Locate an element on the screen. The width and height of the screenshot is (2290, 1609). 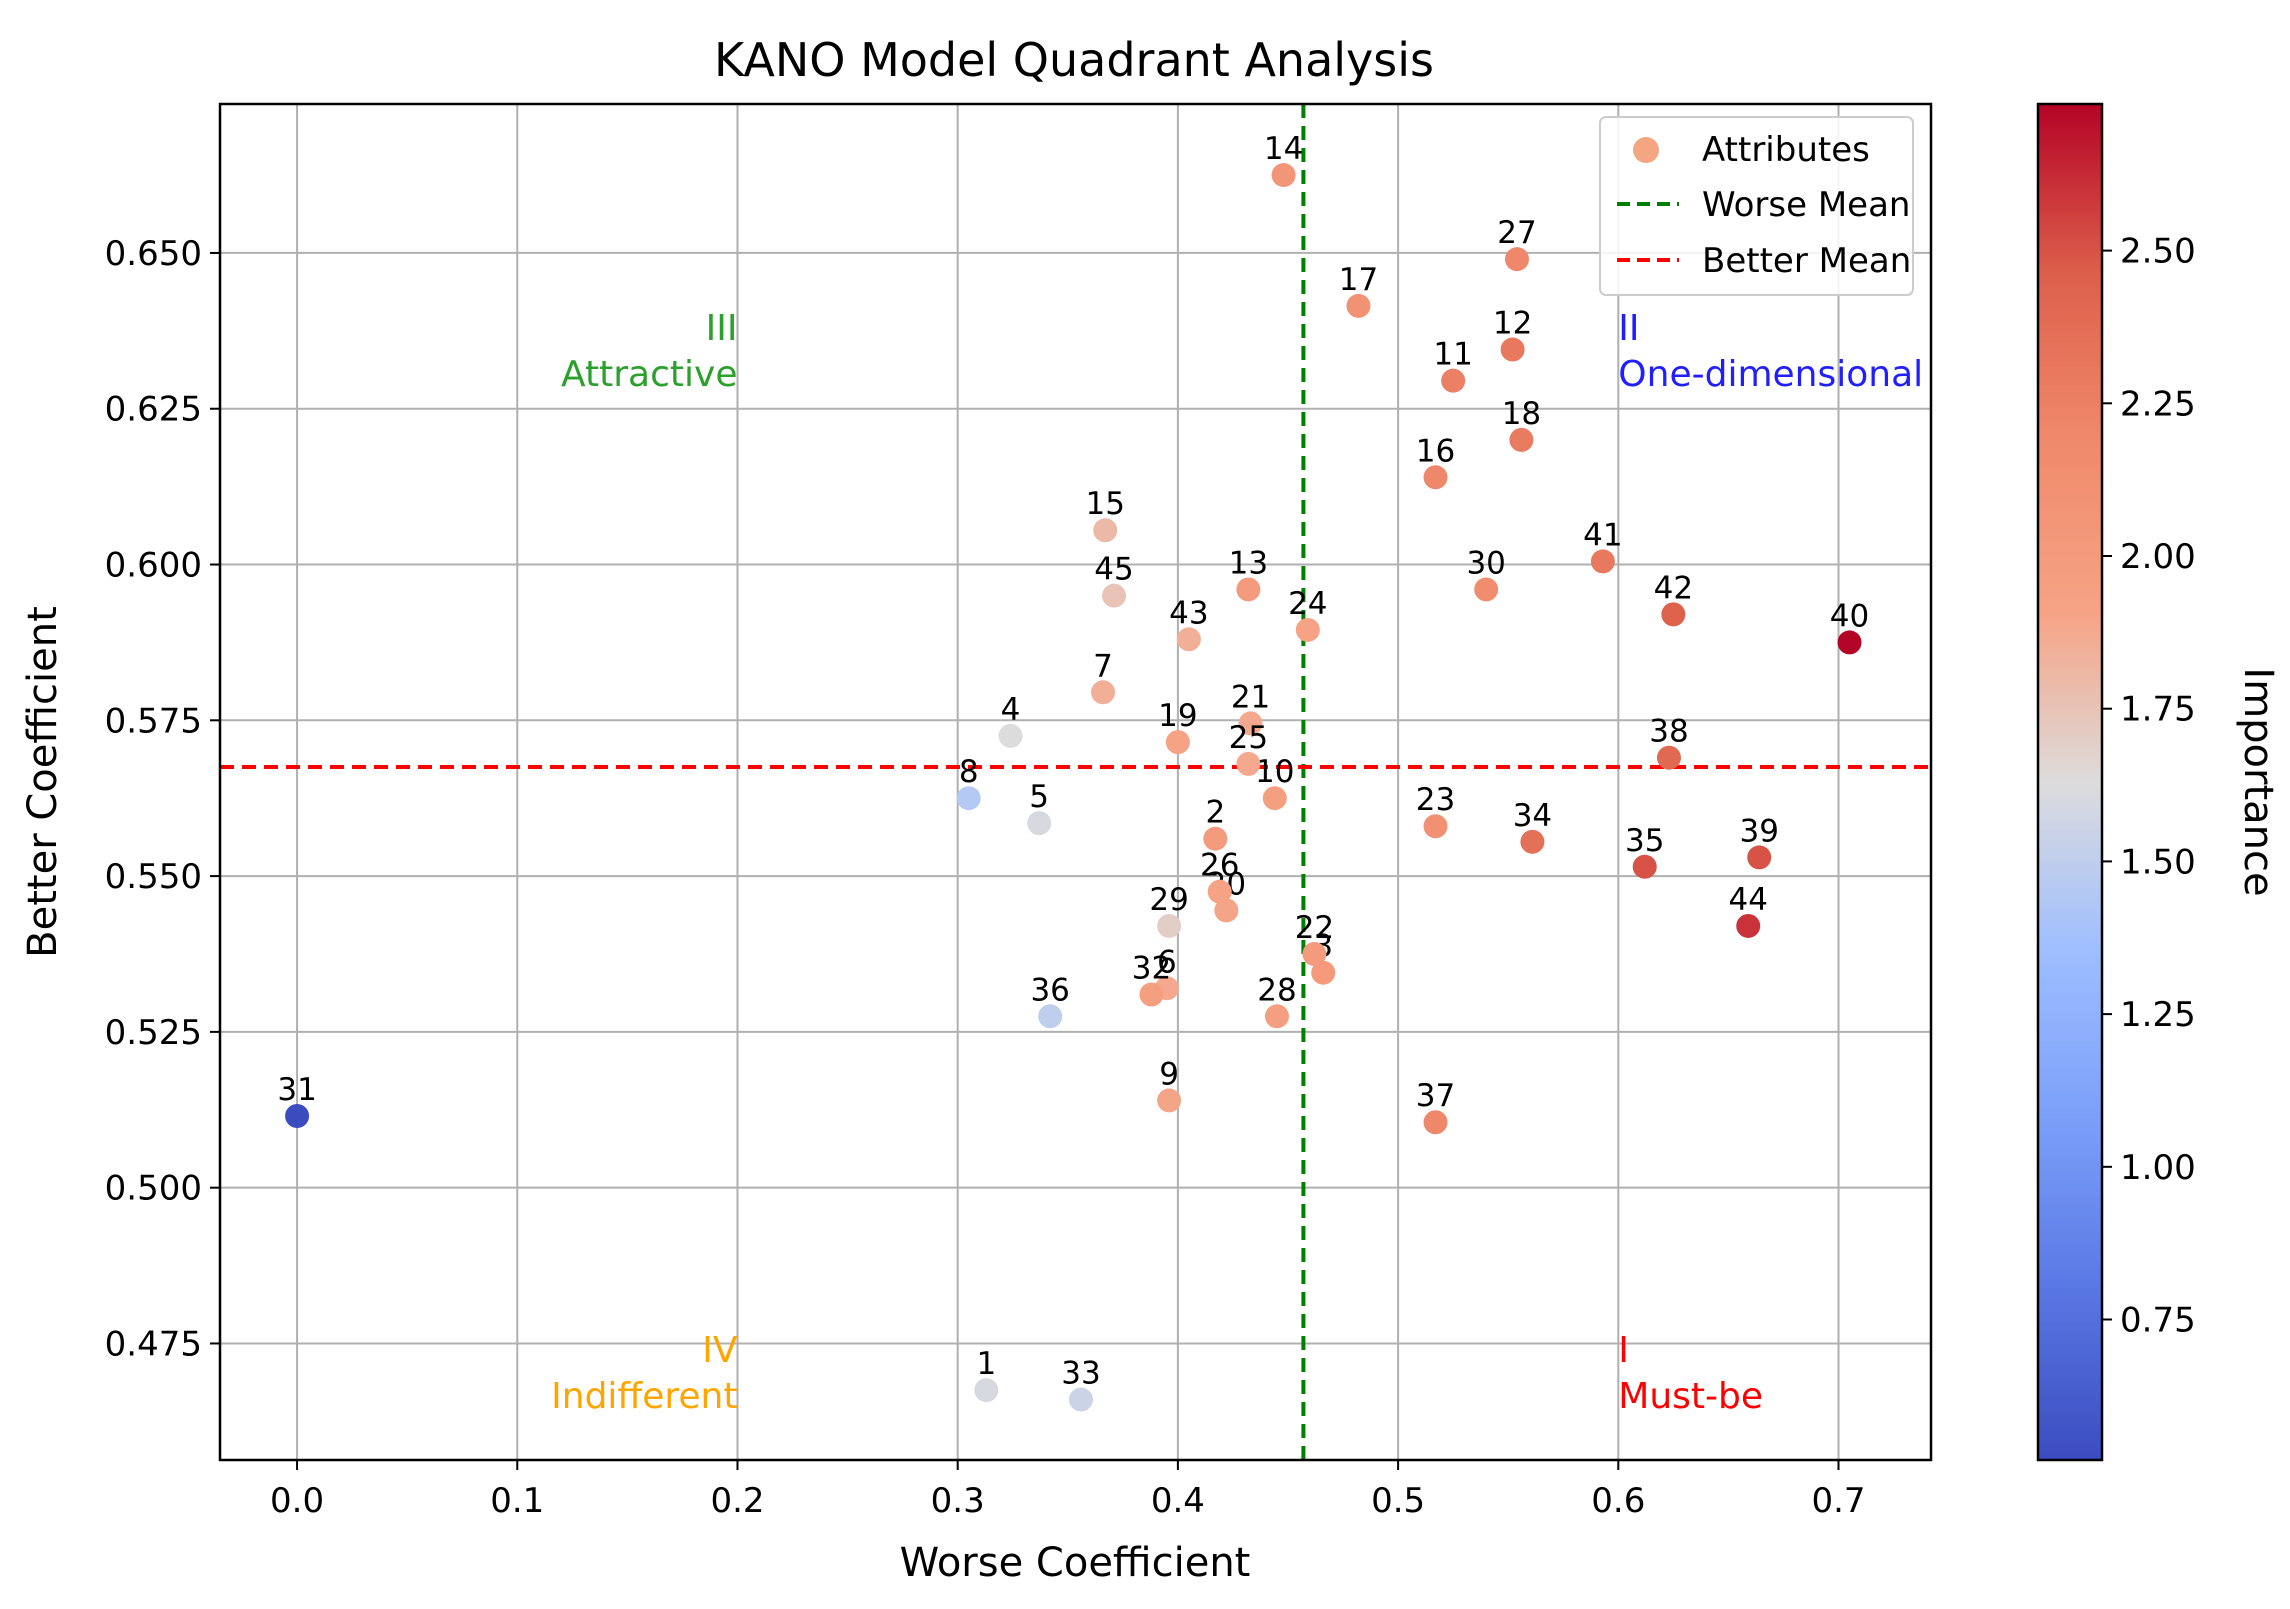
y-tick-label: 0.575 is located at coordinates (153, 721).